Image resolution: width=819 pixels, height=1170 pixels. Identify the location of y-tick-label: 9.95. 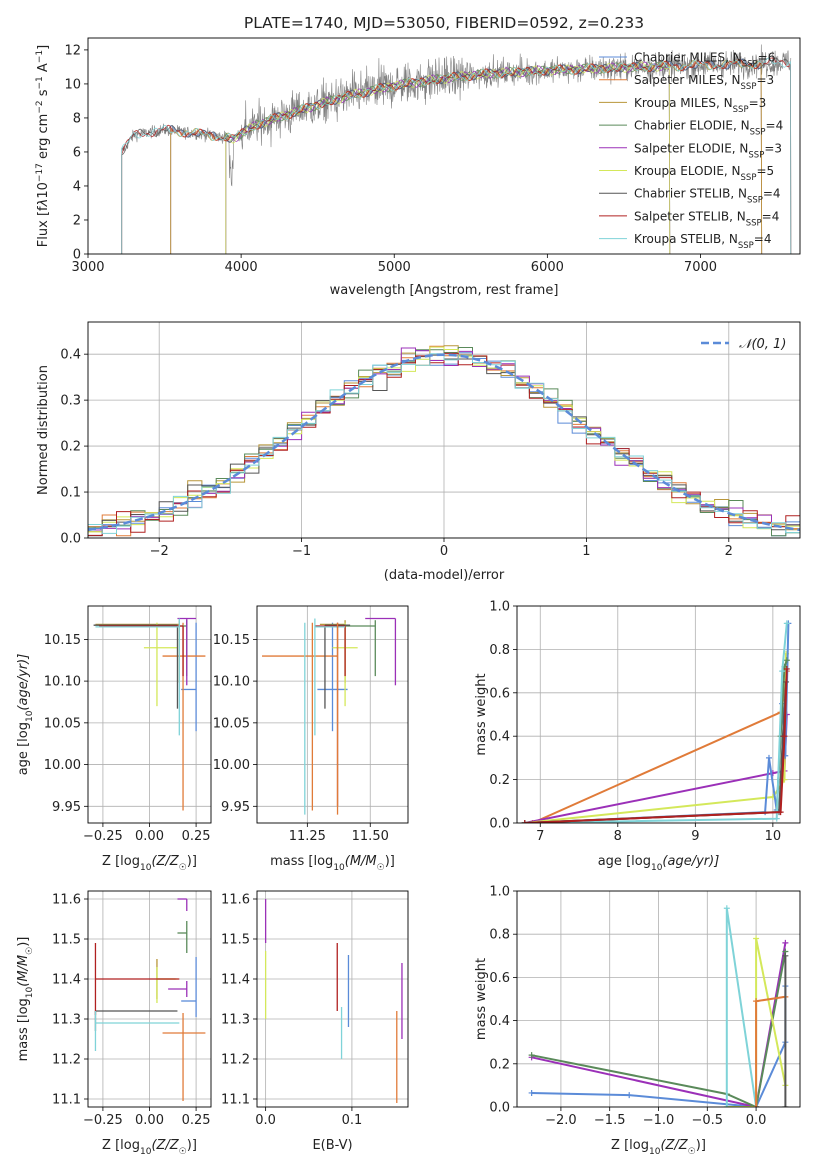
(66, 807).